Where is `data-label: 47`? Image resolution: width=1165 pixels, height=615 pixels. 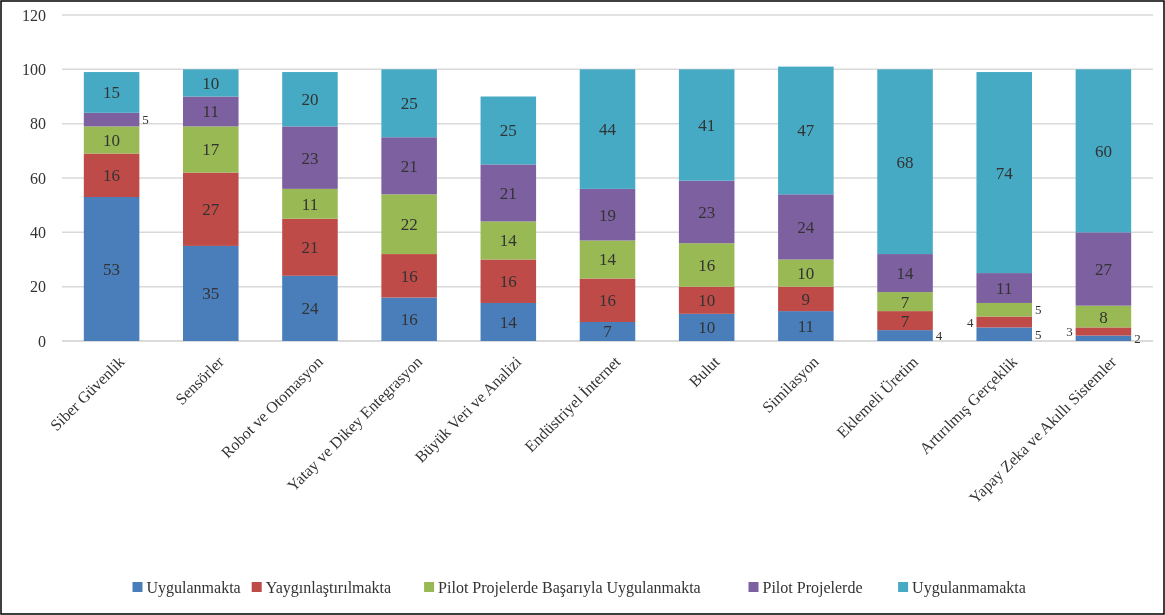
data-label: 47 is located at coordinates (806, 131).